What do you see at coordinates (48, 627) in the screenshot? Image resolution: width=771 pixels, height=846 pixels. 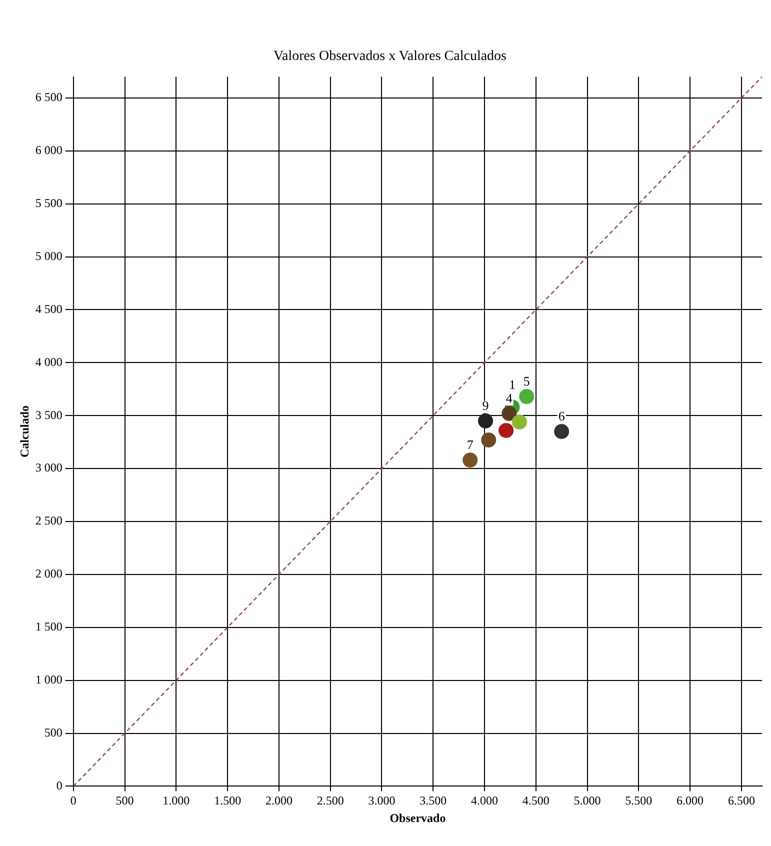 I see `y-tick-label: 1 500` at bounding box center [48, 627].